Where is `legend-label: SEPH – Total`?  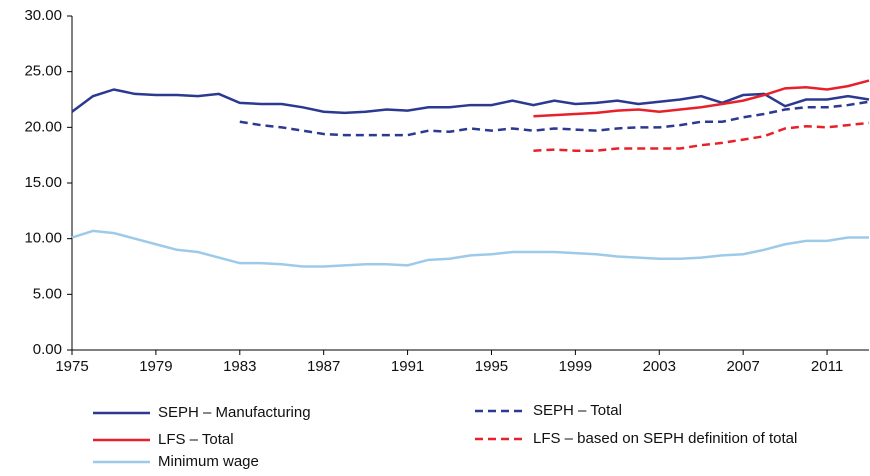 legend-label: SEPH – Total is located at coordinates (577, 410).